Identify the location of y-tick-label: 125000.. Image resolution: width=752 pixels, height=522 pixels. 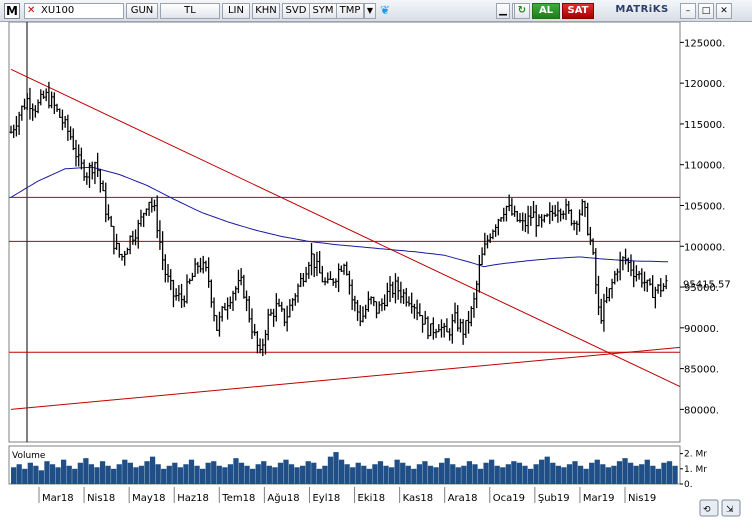
(704, 43).